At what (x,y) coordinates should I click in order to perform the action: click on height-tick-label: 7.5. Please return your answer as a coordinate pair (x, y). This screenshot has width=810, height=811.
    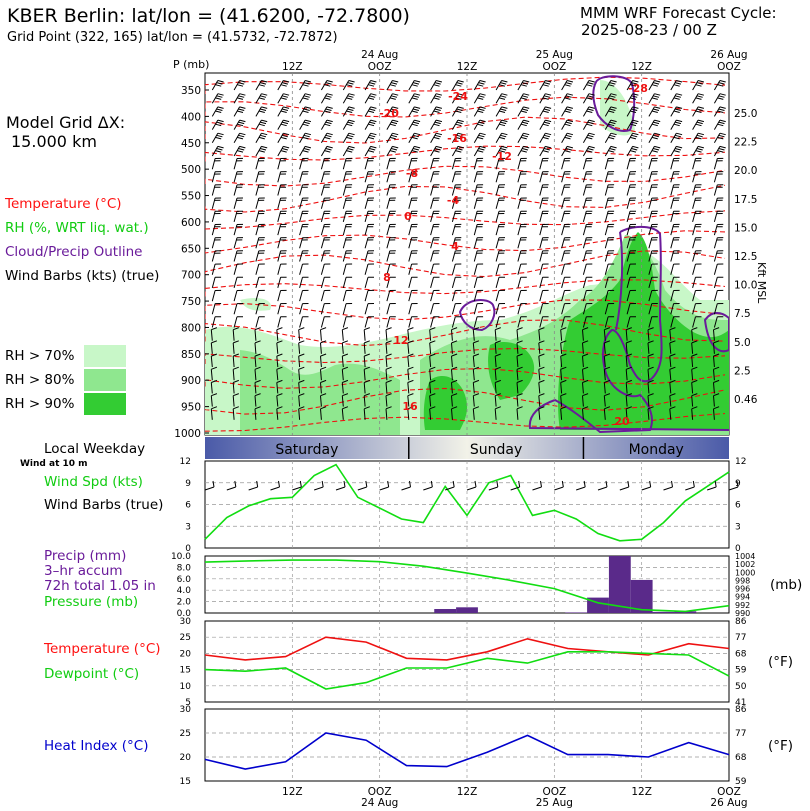
    Looking at the image, I should click on (742, 314).